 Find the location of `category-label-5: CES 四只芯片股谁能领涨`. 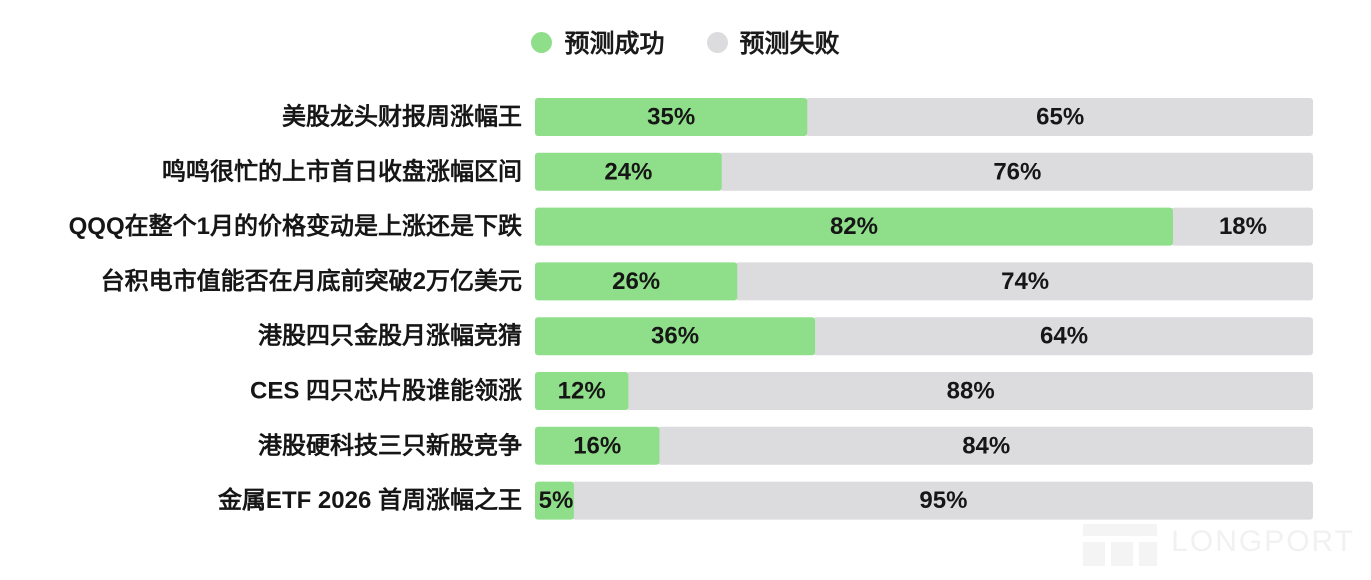

category-label-5: CES 四只芯片股谁能领涨 is located at coordinates (386, 391).